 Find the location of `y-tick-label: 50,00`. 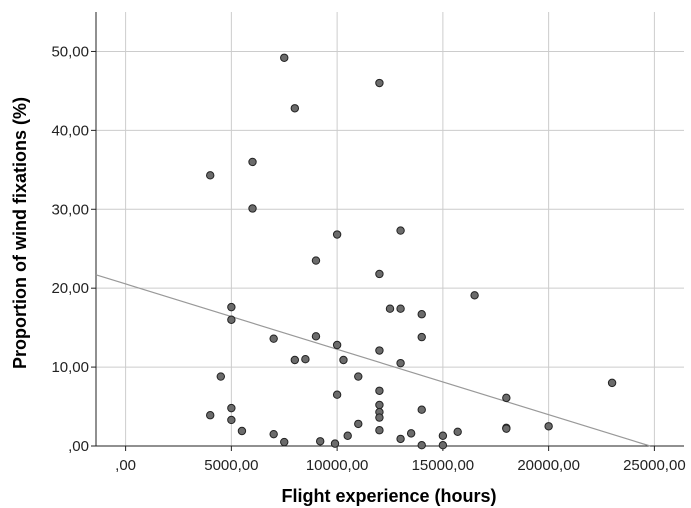

y-tick-label: 50,00 is located at coordinates (70, 51).